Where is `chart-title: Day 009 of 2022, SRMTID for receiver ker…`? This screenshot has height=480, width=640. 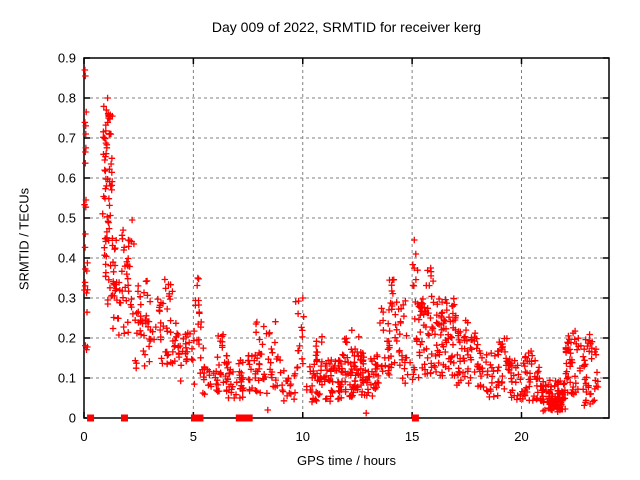
chart-title: Day 009 of 2022, SRMTID for receiver ker… is located at coordinates (346, 27).